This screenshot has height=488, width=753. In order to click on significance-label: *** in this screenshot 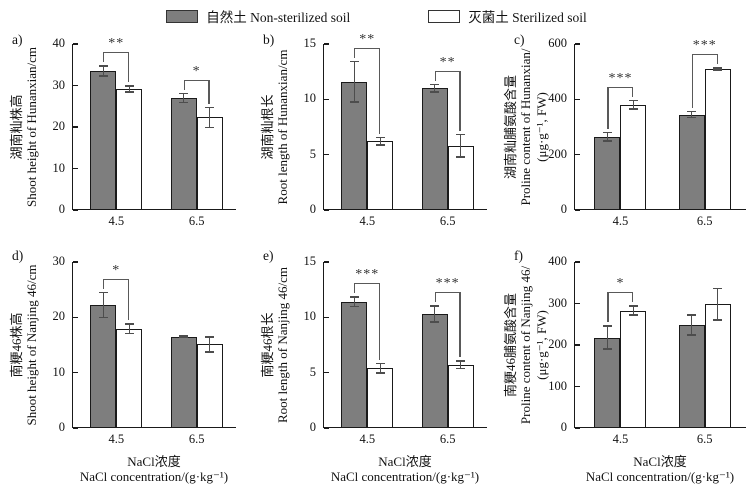, I will do `click(447, 284)`.